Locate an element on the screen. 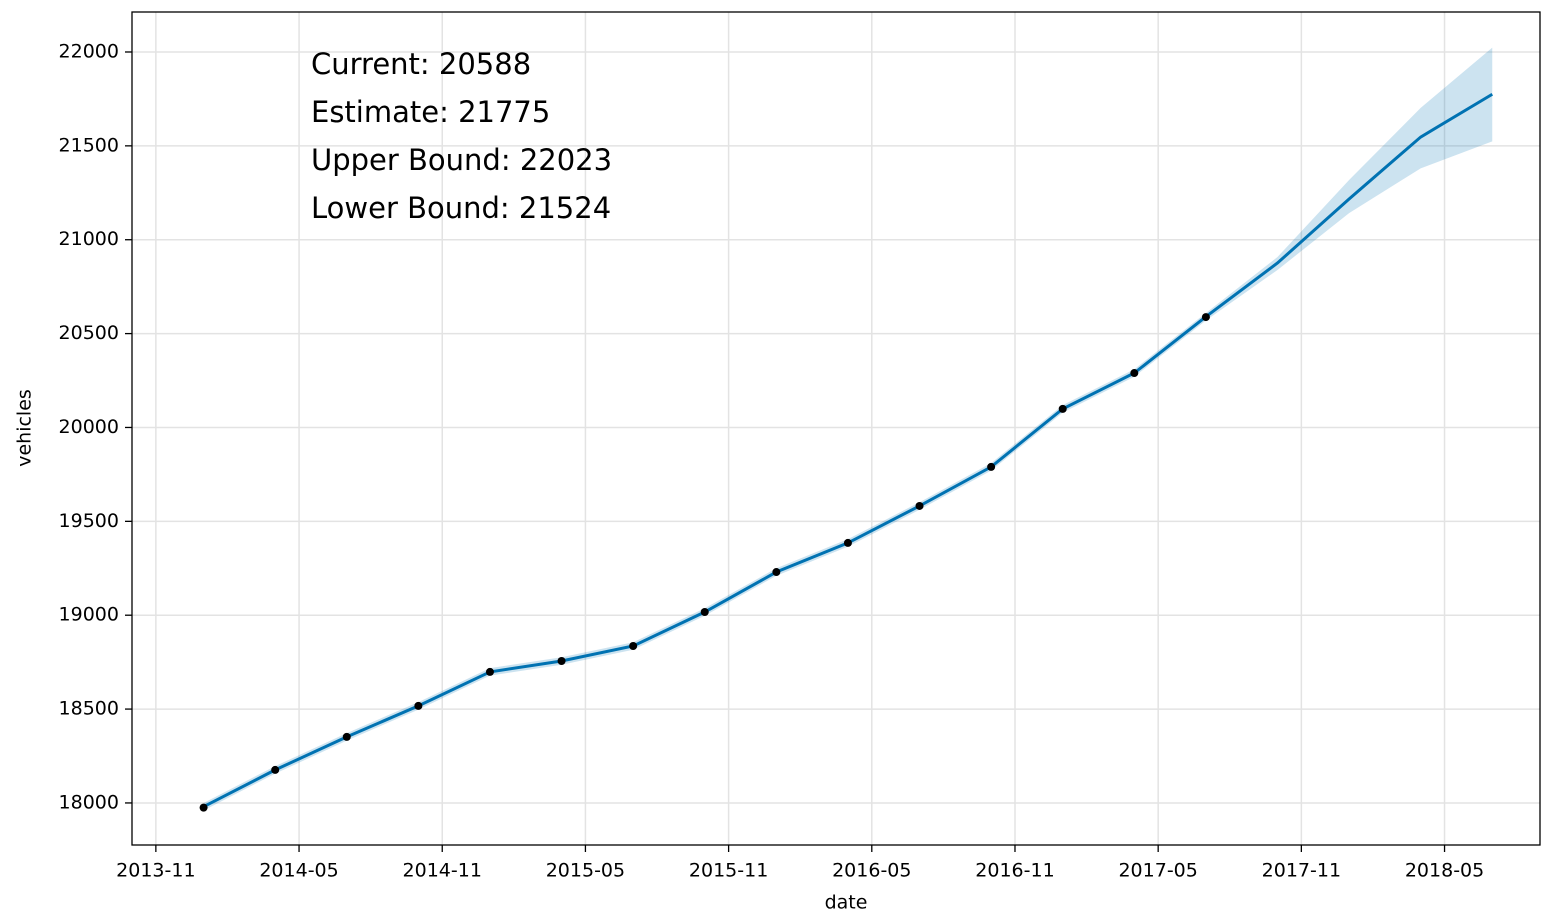 The width and height of the screenshot is (1542, 914). x-tick-label: 2017-11 is located at coordinates (1301, 871).